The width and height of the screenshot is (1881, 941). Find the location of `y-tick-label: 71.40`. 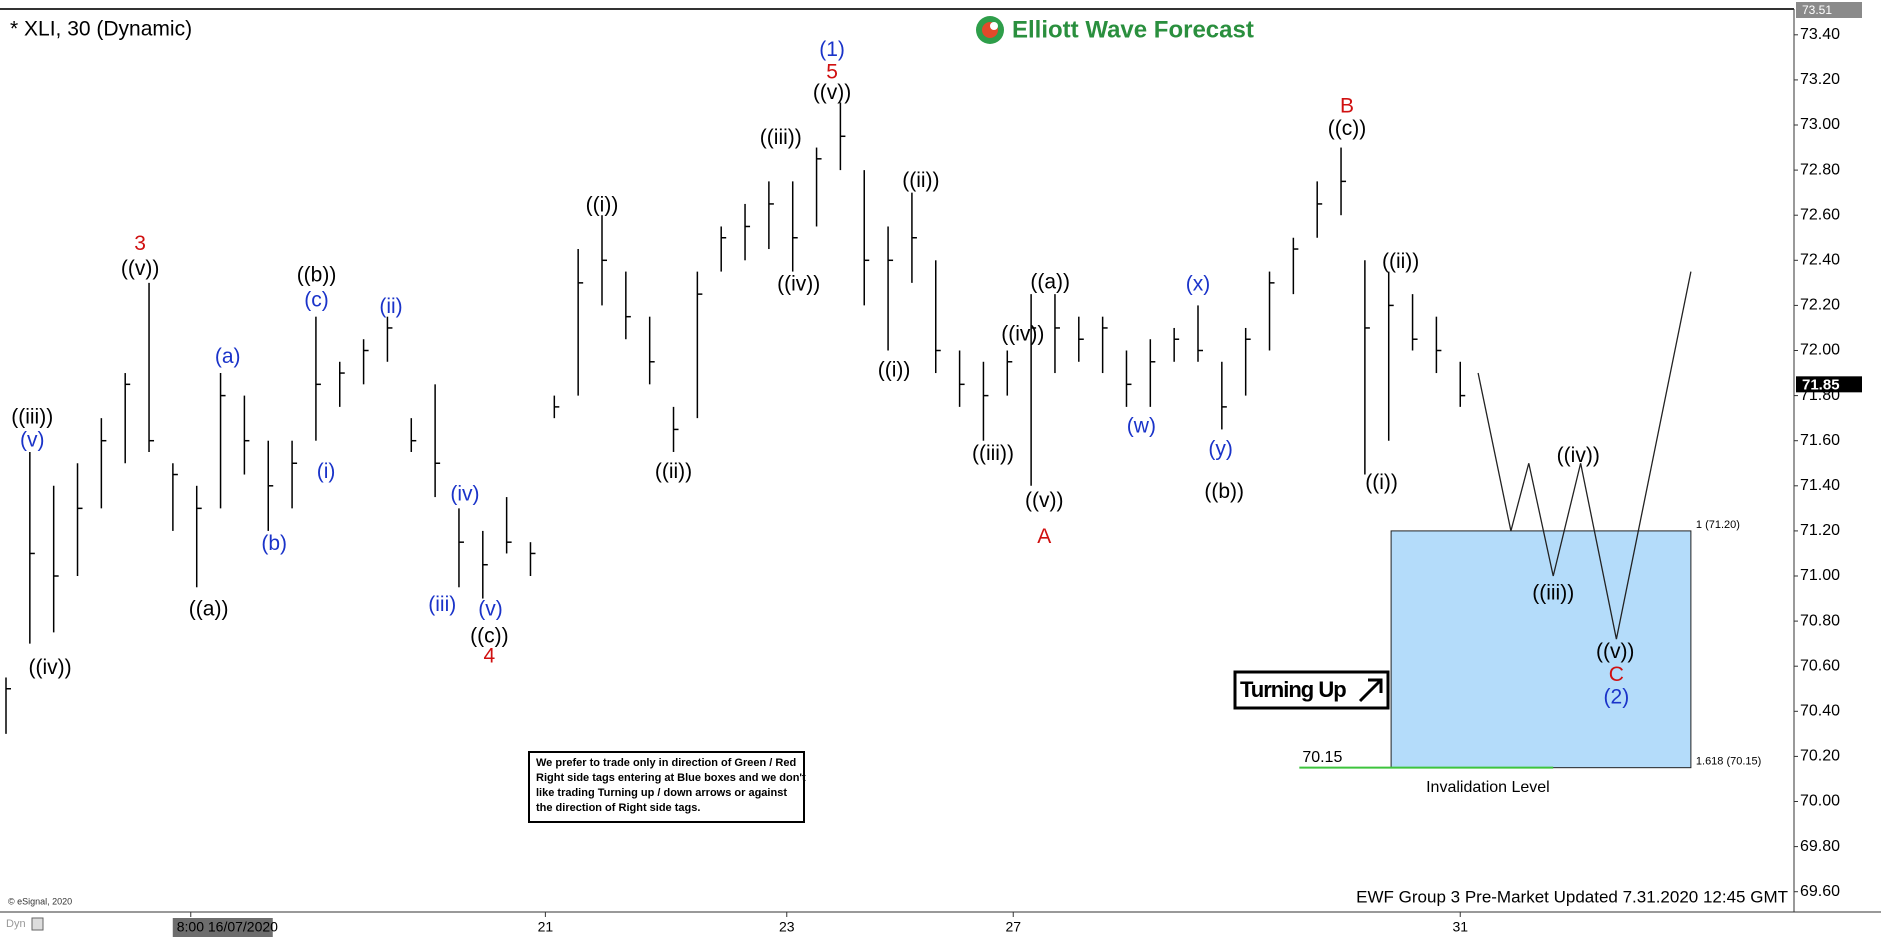

y-tick-label: 71.40 is located at coordinates (1820, 485).